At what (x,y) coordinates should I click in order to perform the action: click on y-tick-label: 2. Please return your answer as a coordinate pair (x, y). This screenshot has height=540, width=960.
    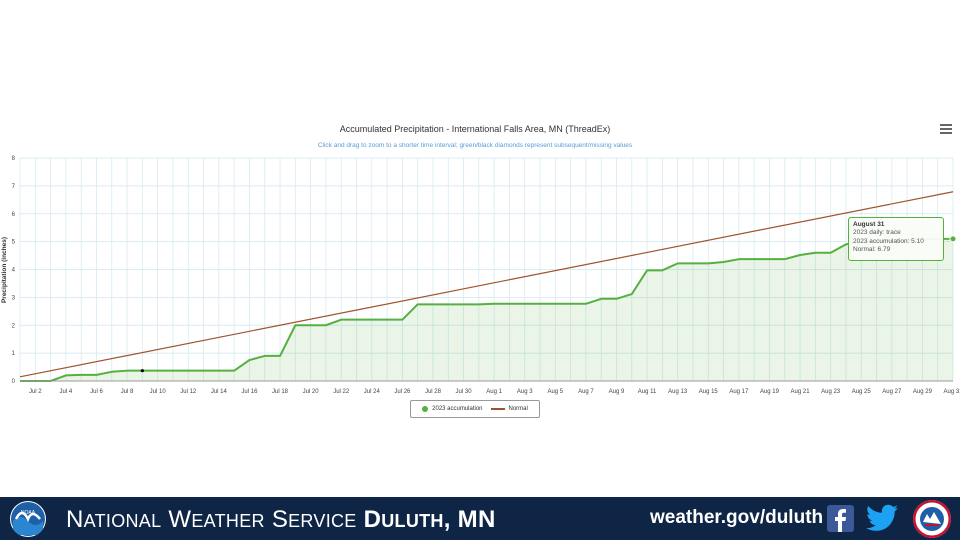
    Looking at the image, I should click on (14, 326).